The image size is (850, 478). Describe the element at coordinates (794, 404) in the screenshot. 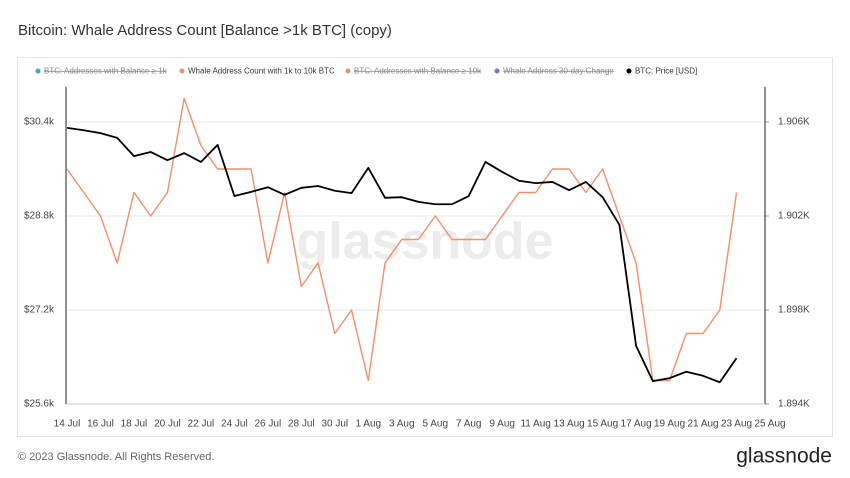

I see `y2-tick-label: 1.894K` at that location.